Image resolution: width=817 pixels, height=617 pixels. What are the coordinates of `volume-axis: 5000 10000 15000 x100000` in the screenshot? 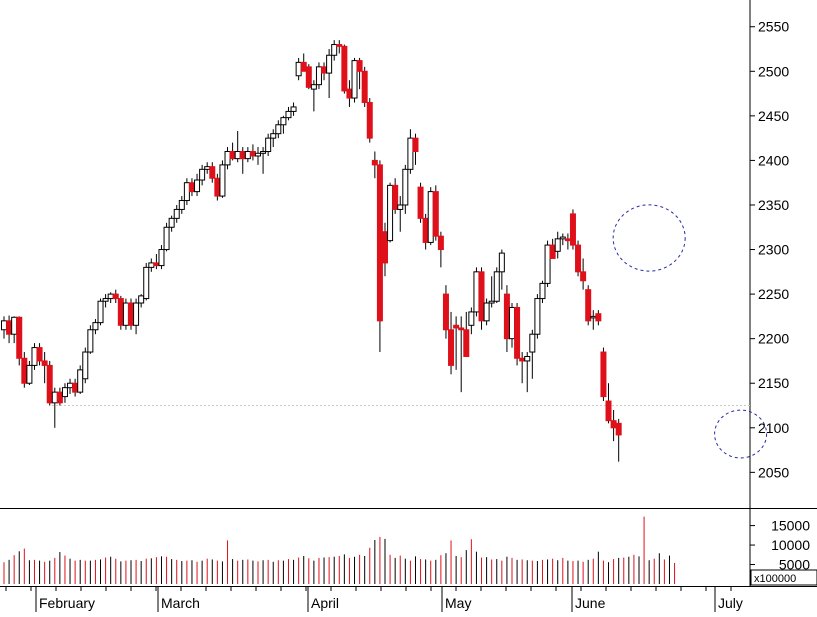 It's located at (783, 552).